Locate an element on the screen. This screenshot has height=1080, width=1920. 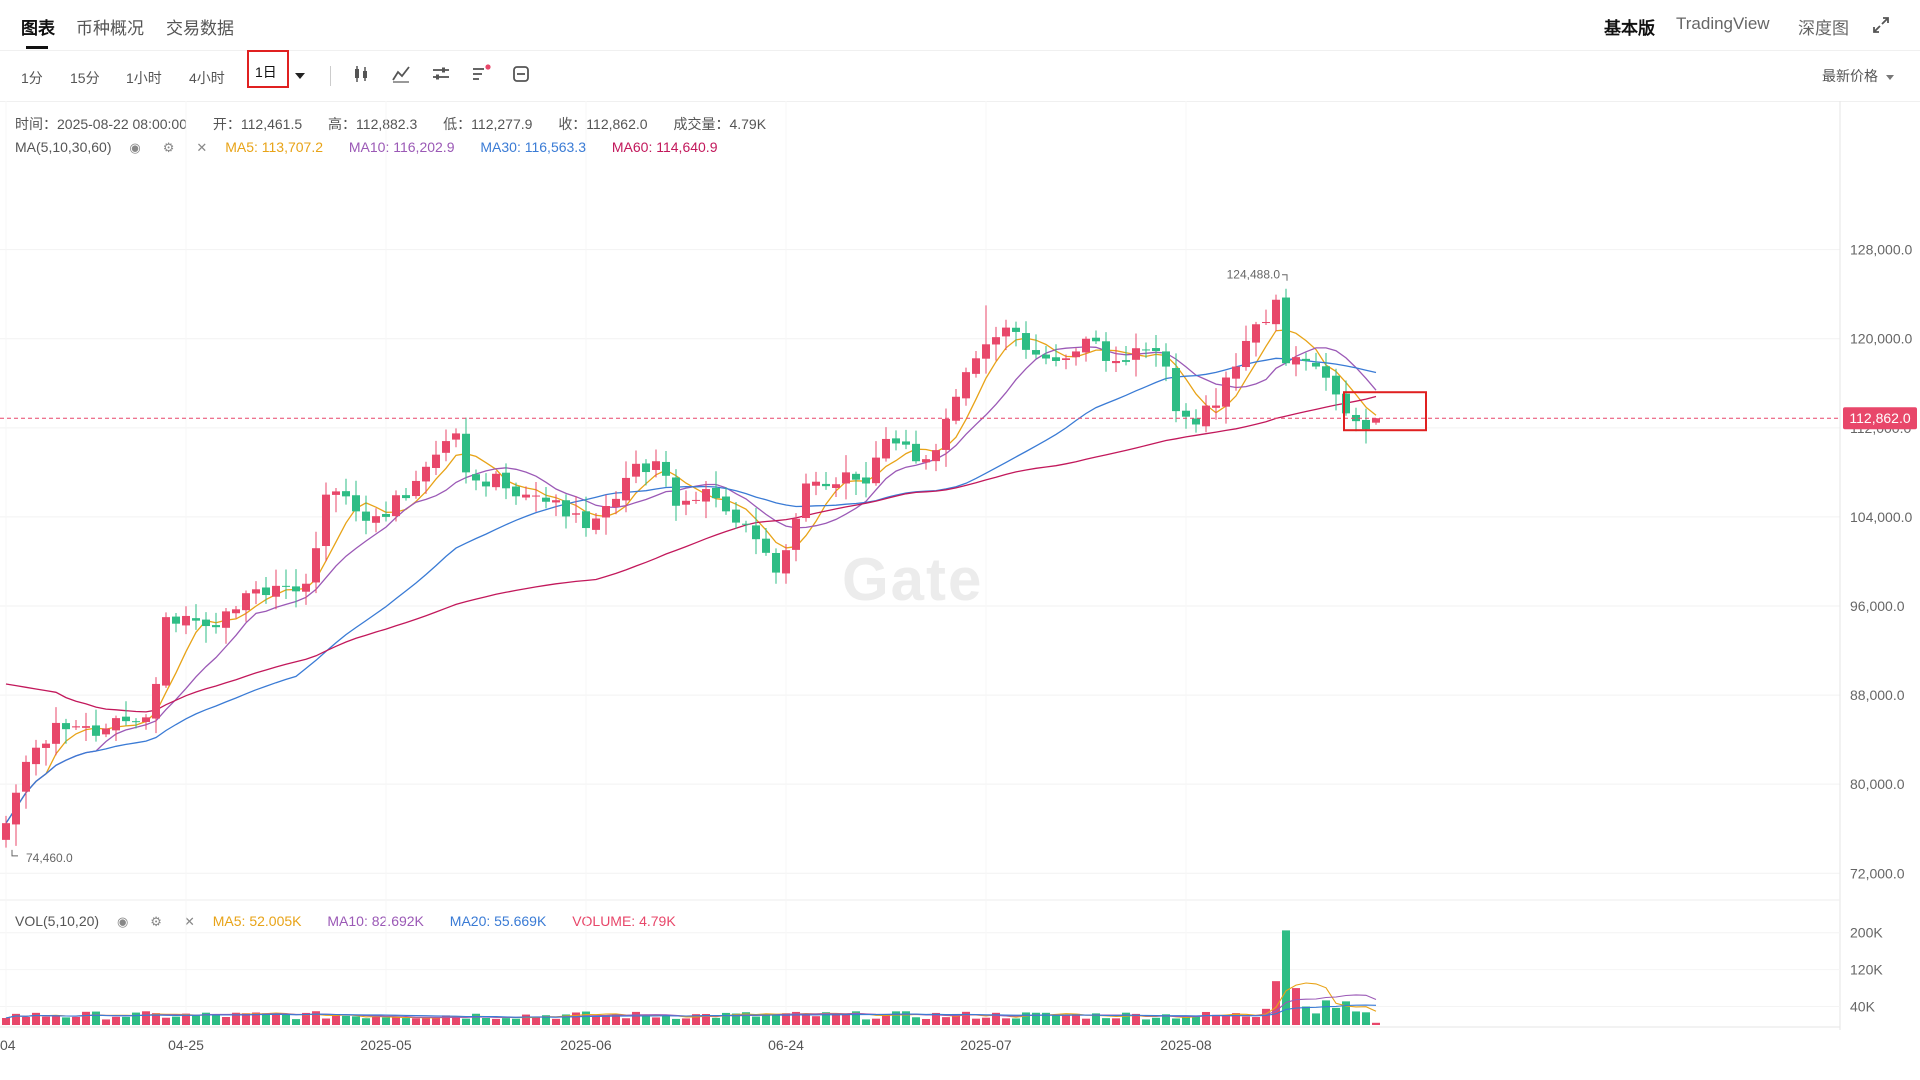
tab-basic-version: 基本版 is located at coordinates (1629, 28).